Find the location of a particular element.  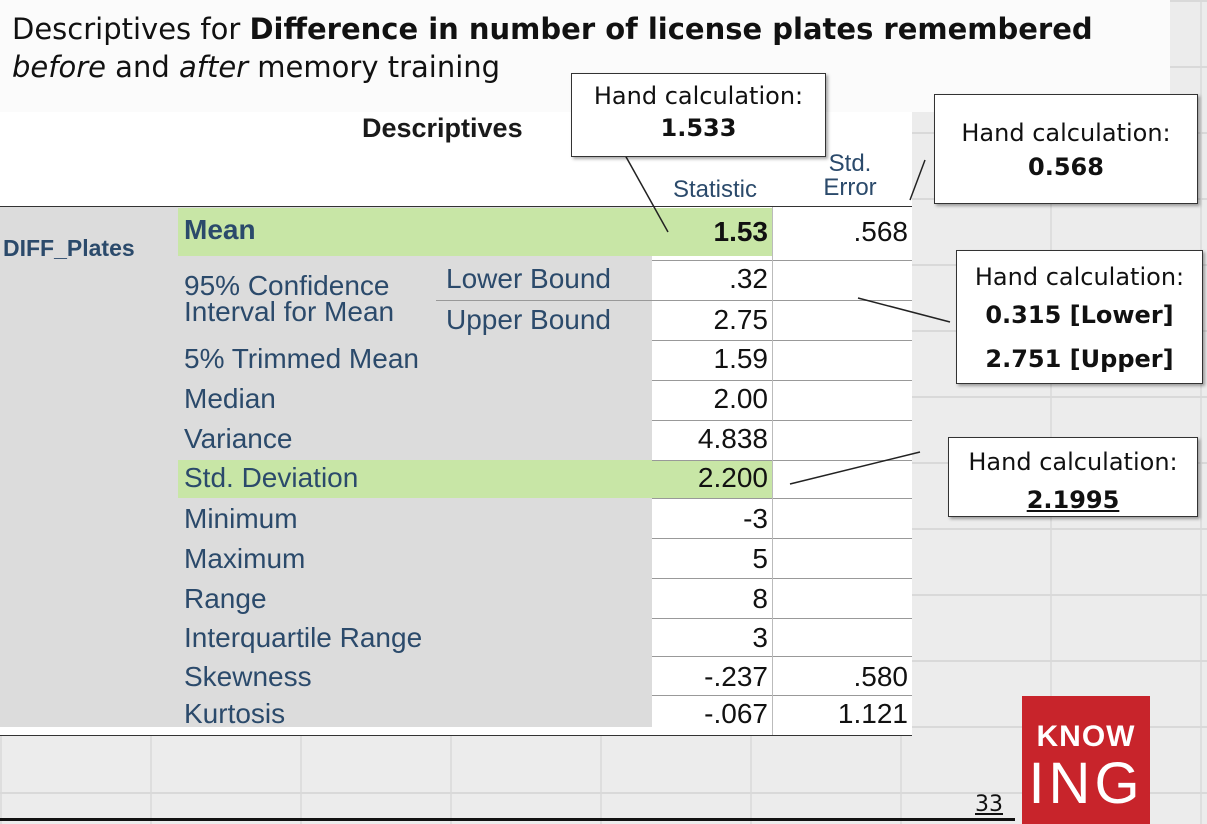

logo-line1: KNOW is located at coordinates (1086, 736).